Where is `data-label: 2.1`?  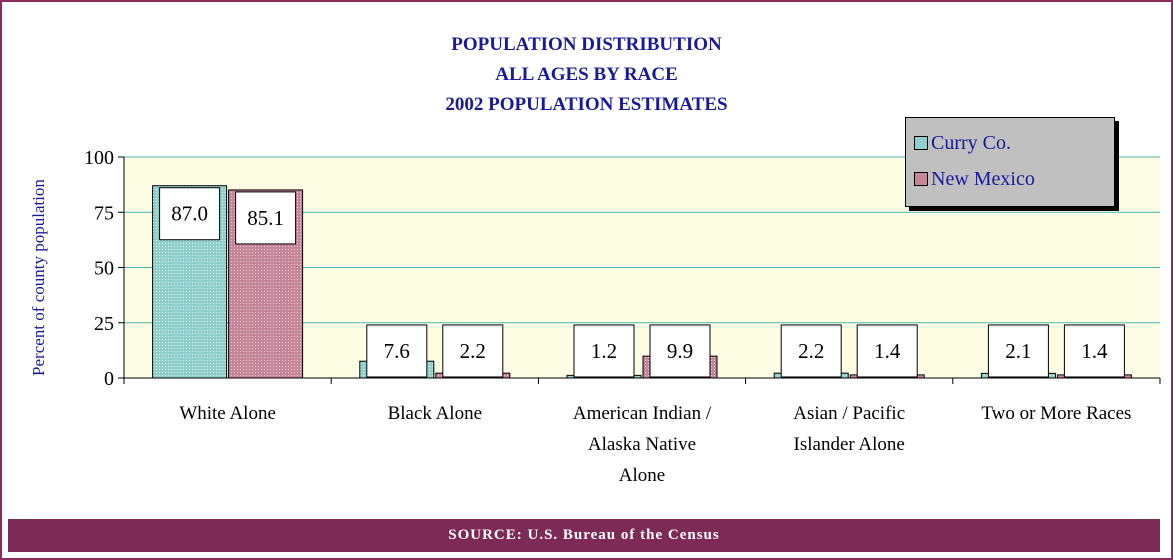
data-label: 2.1 is located at coordinates (1018, 351).